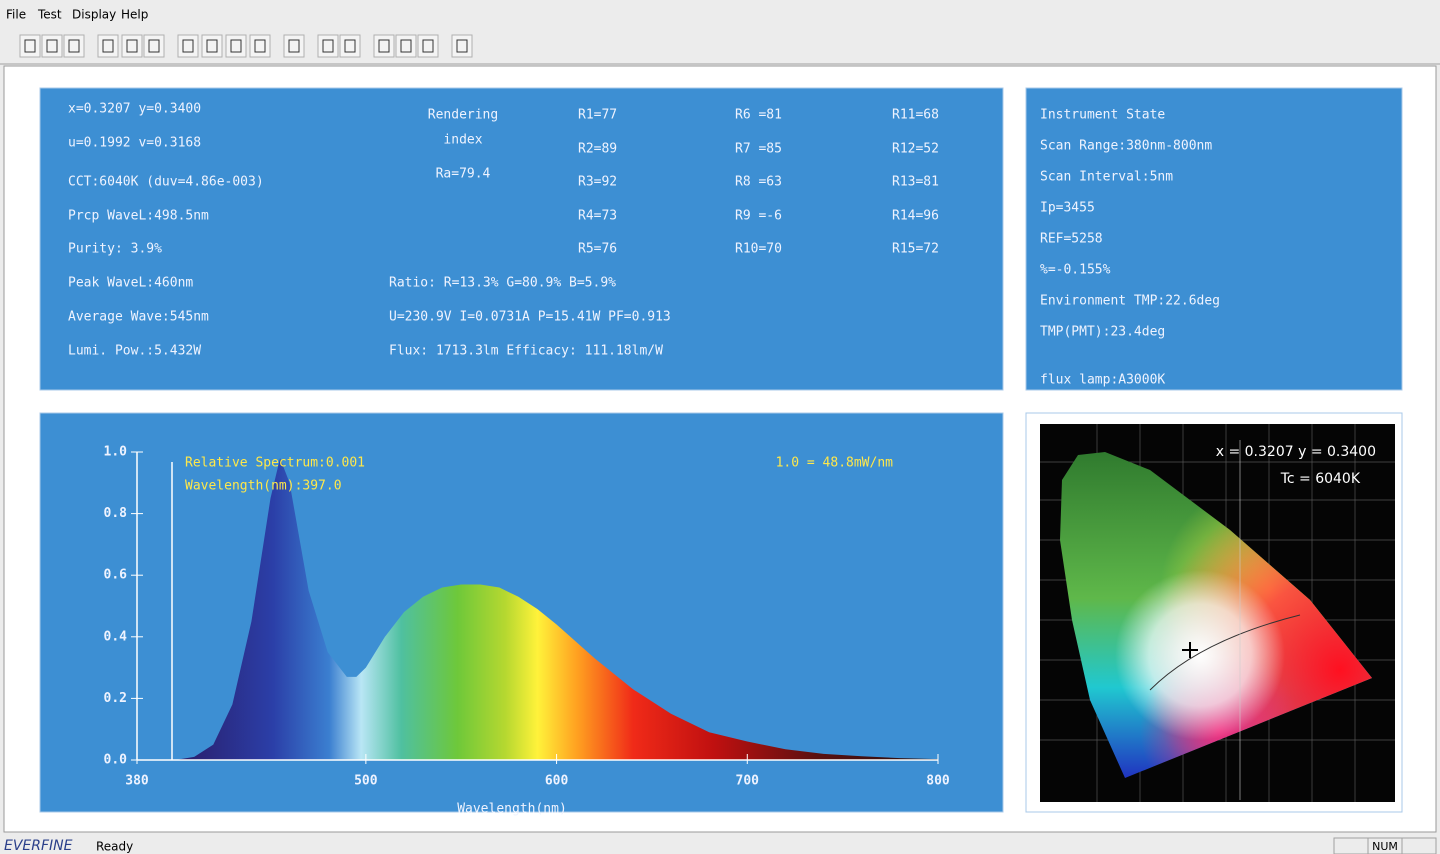 This screenshot has height=854, width=1440. Describe the element at coordinates (758, 216) in the screenshot. I see `r-value: R9 =-6` at that location.